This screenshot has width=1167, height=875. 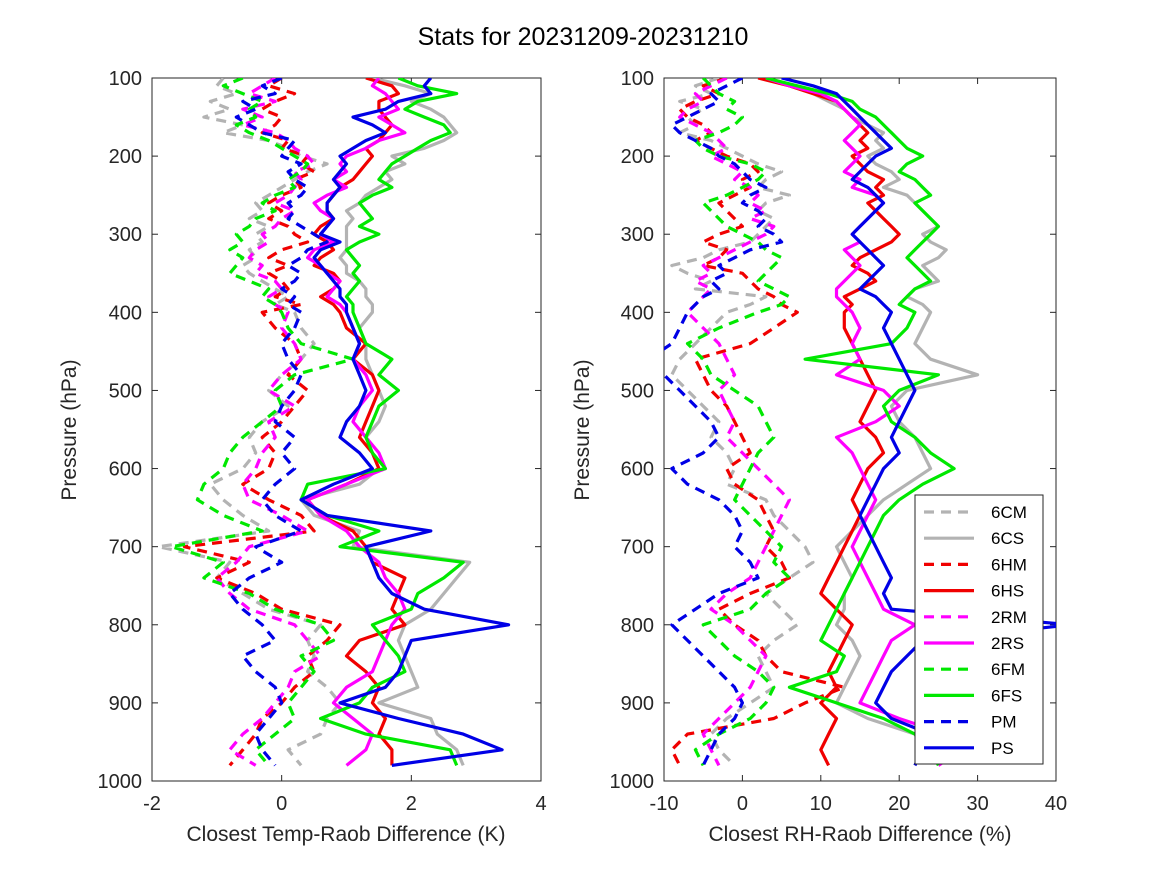 What do you see at coordinates (1002, 748) in the screenshot?
I see `legend-label: PS` at bounding box center [1002, 748].